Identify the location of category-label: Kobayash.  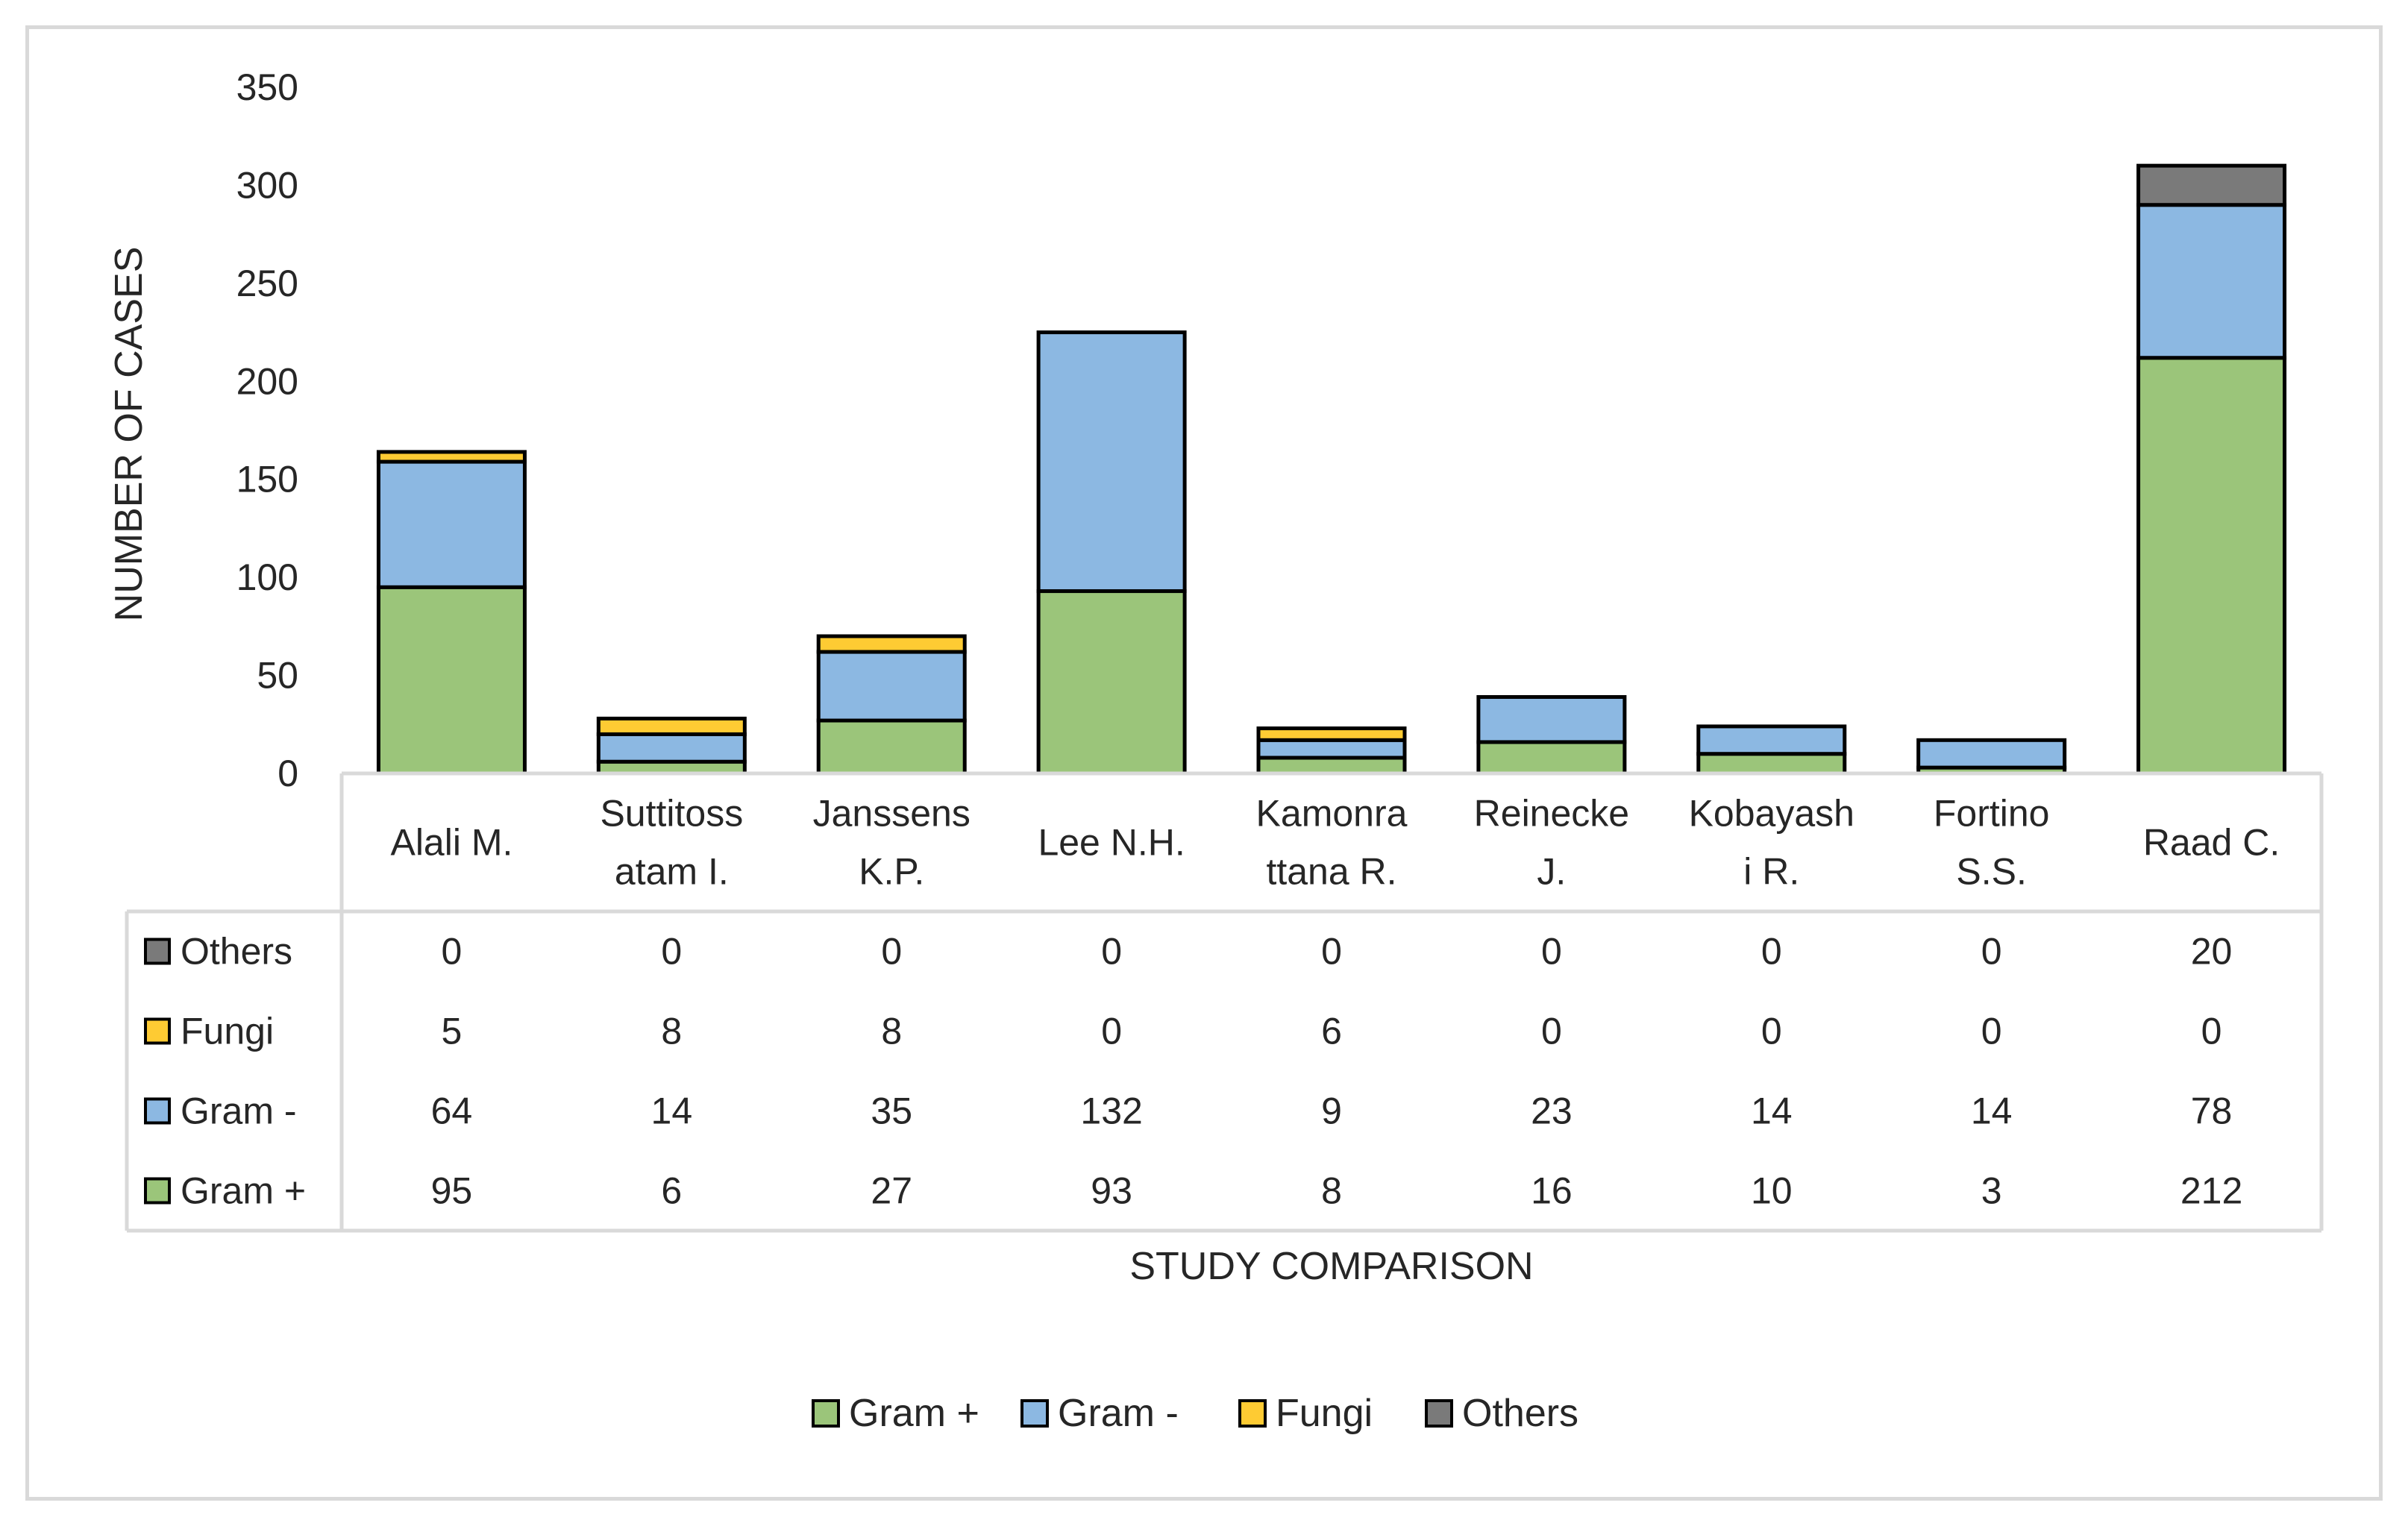
(1772, 814).